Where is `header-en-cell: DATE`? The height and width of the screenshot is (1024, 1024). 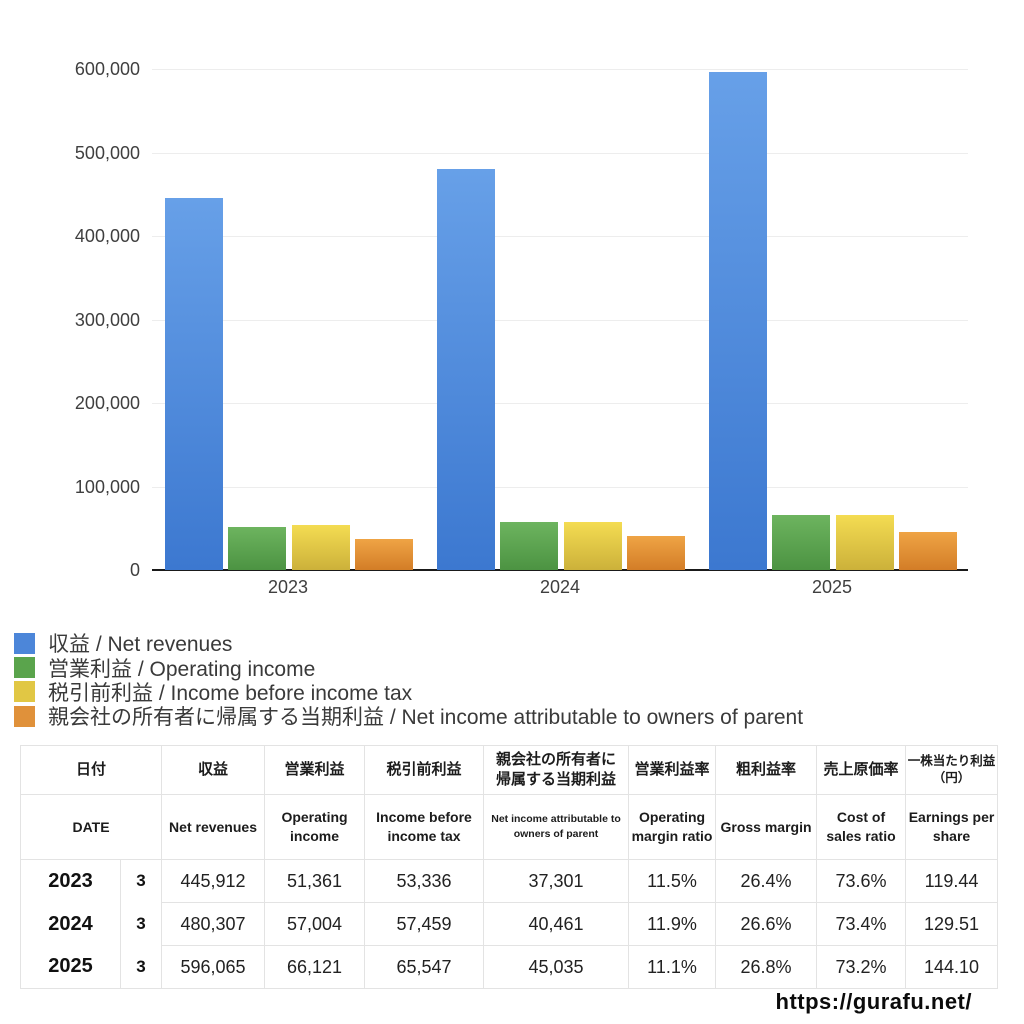 header-en-cell: DATE is located at coordinates (91, 827).